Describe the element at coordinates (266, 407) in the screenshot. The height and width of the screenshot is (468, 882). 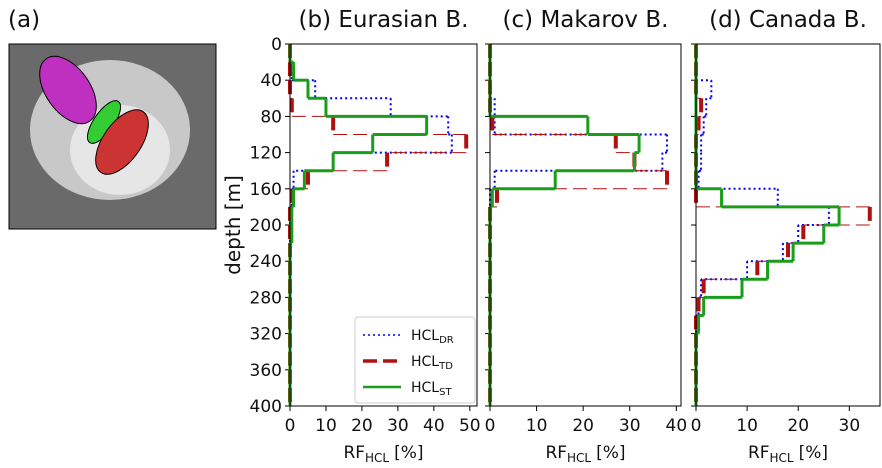
I see `y-tick-label: 400` at that location.